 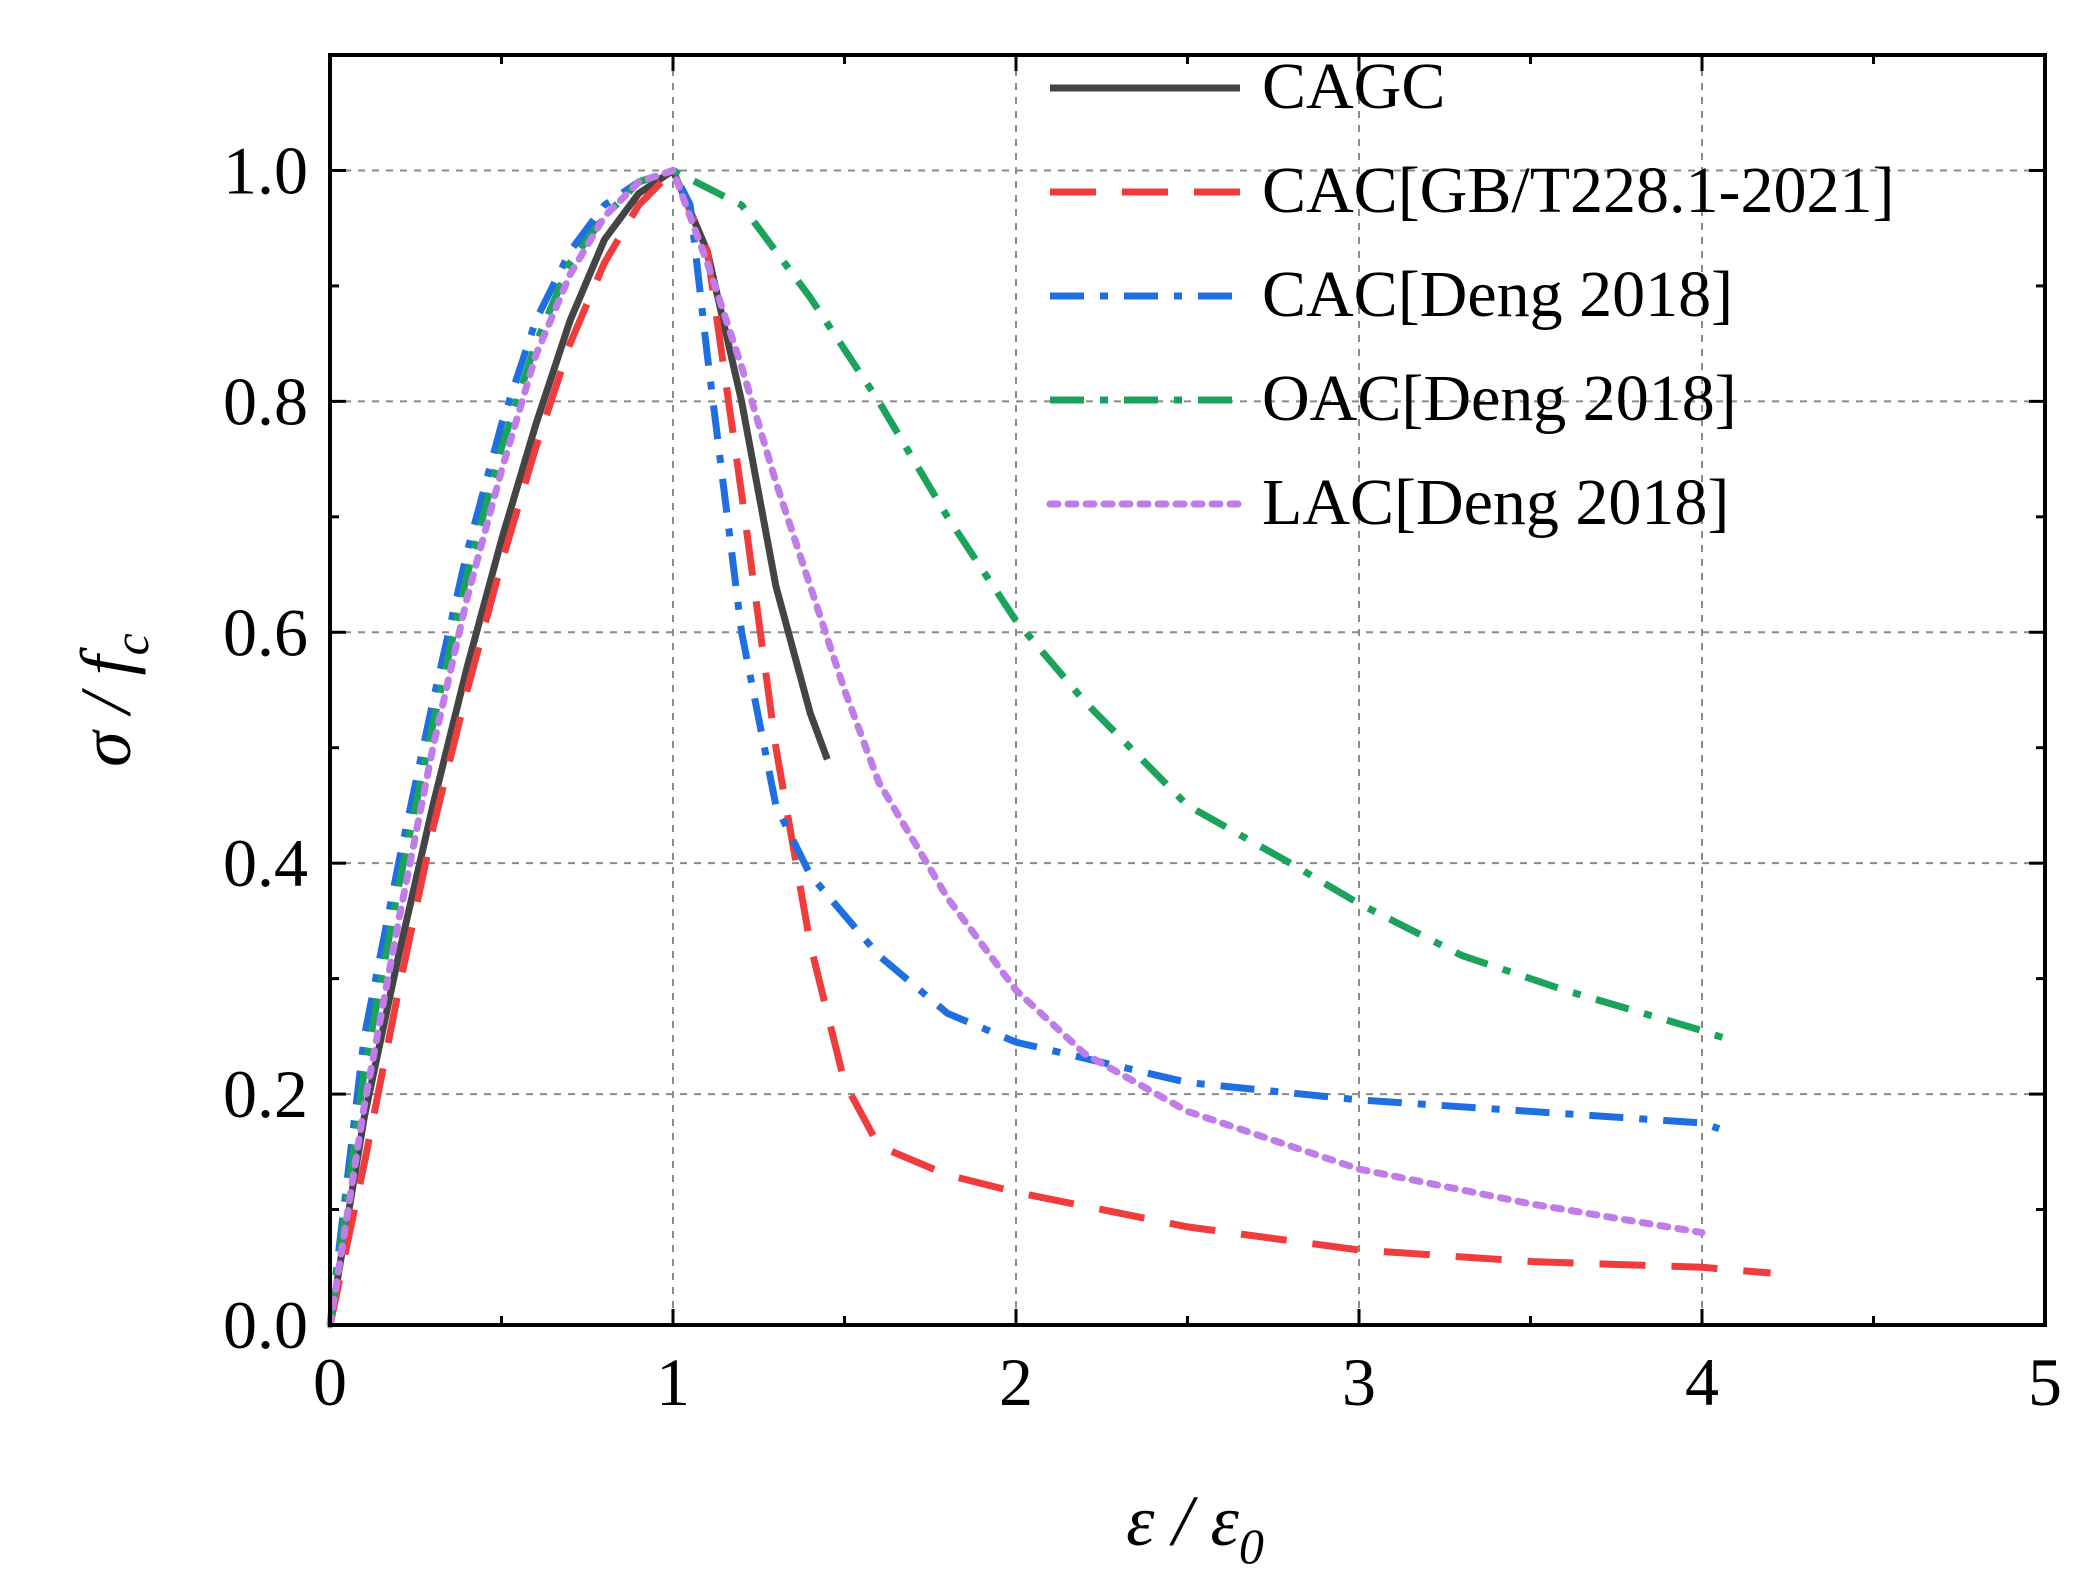 I want to click on x-axis-title-subscript: 0, so click(x=1251, y=1546).